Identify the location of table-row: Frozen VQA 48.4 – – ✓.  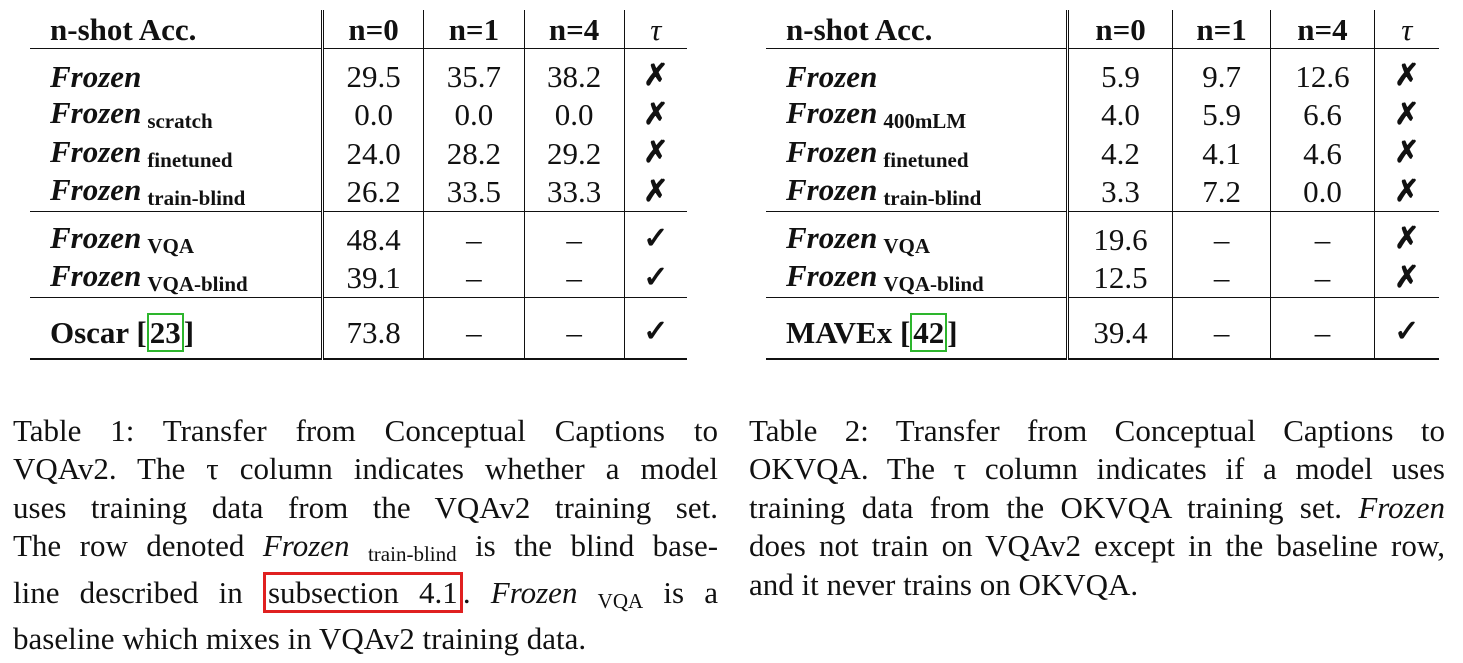
(358, 235).